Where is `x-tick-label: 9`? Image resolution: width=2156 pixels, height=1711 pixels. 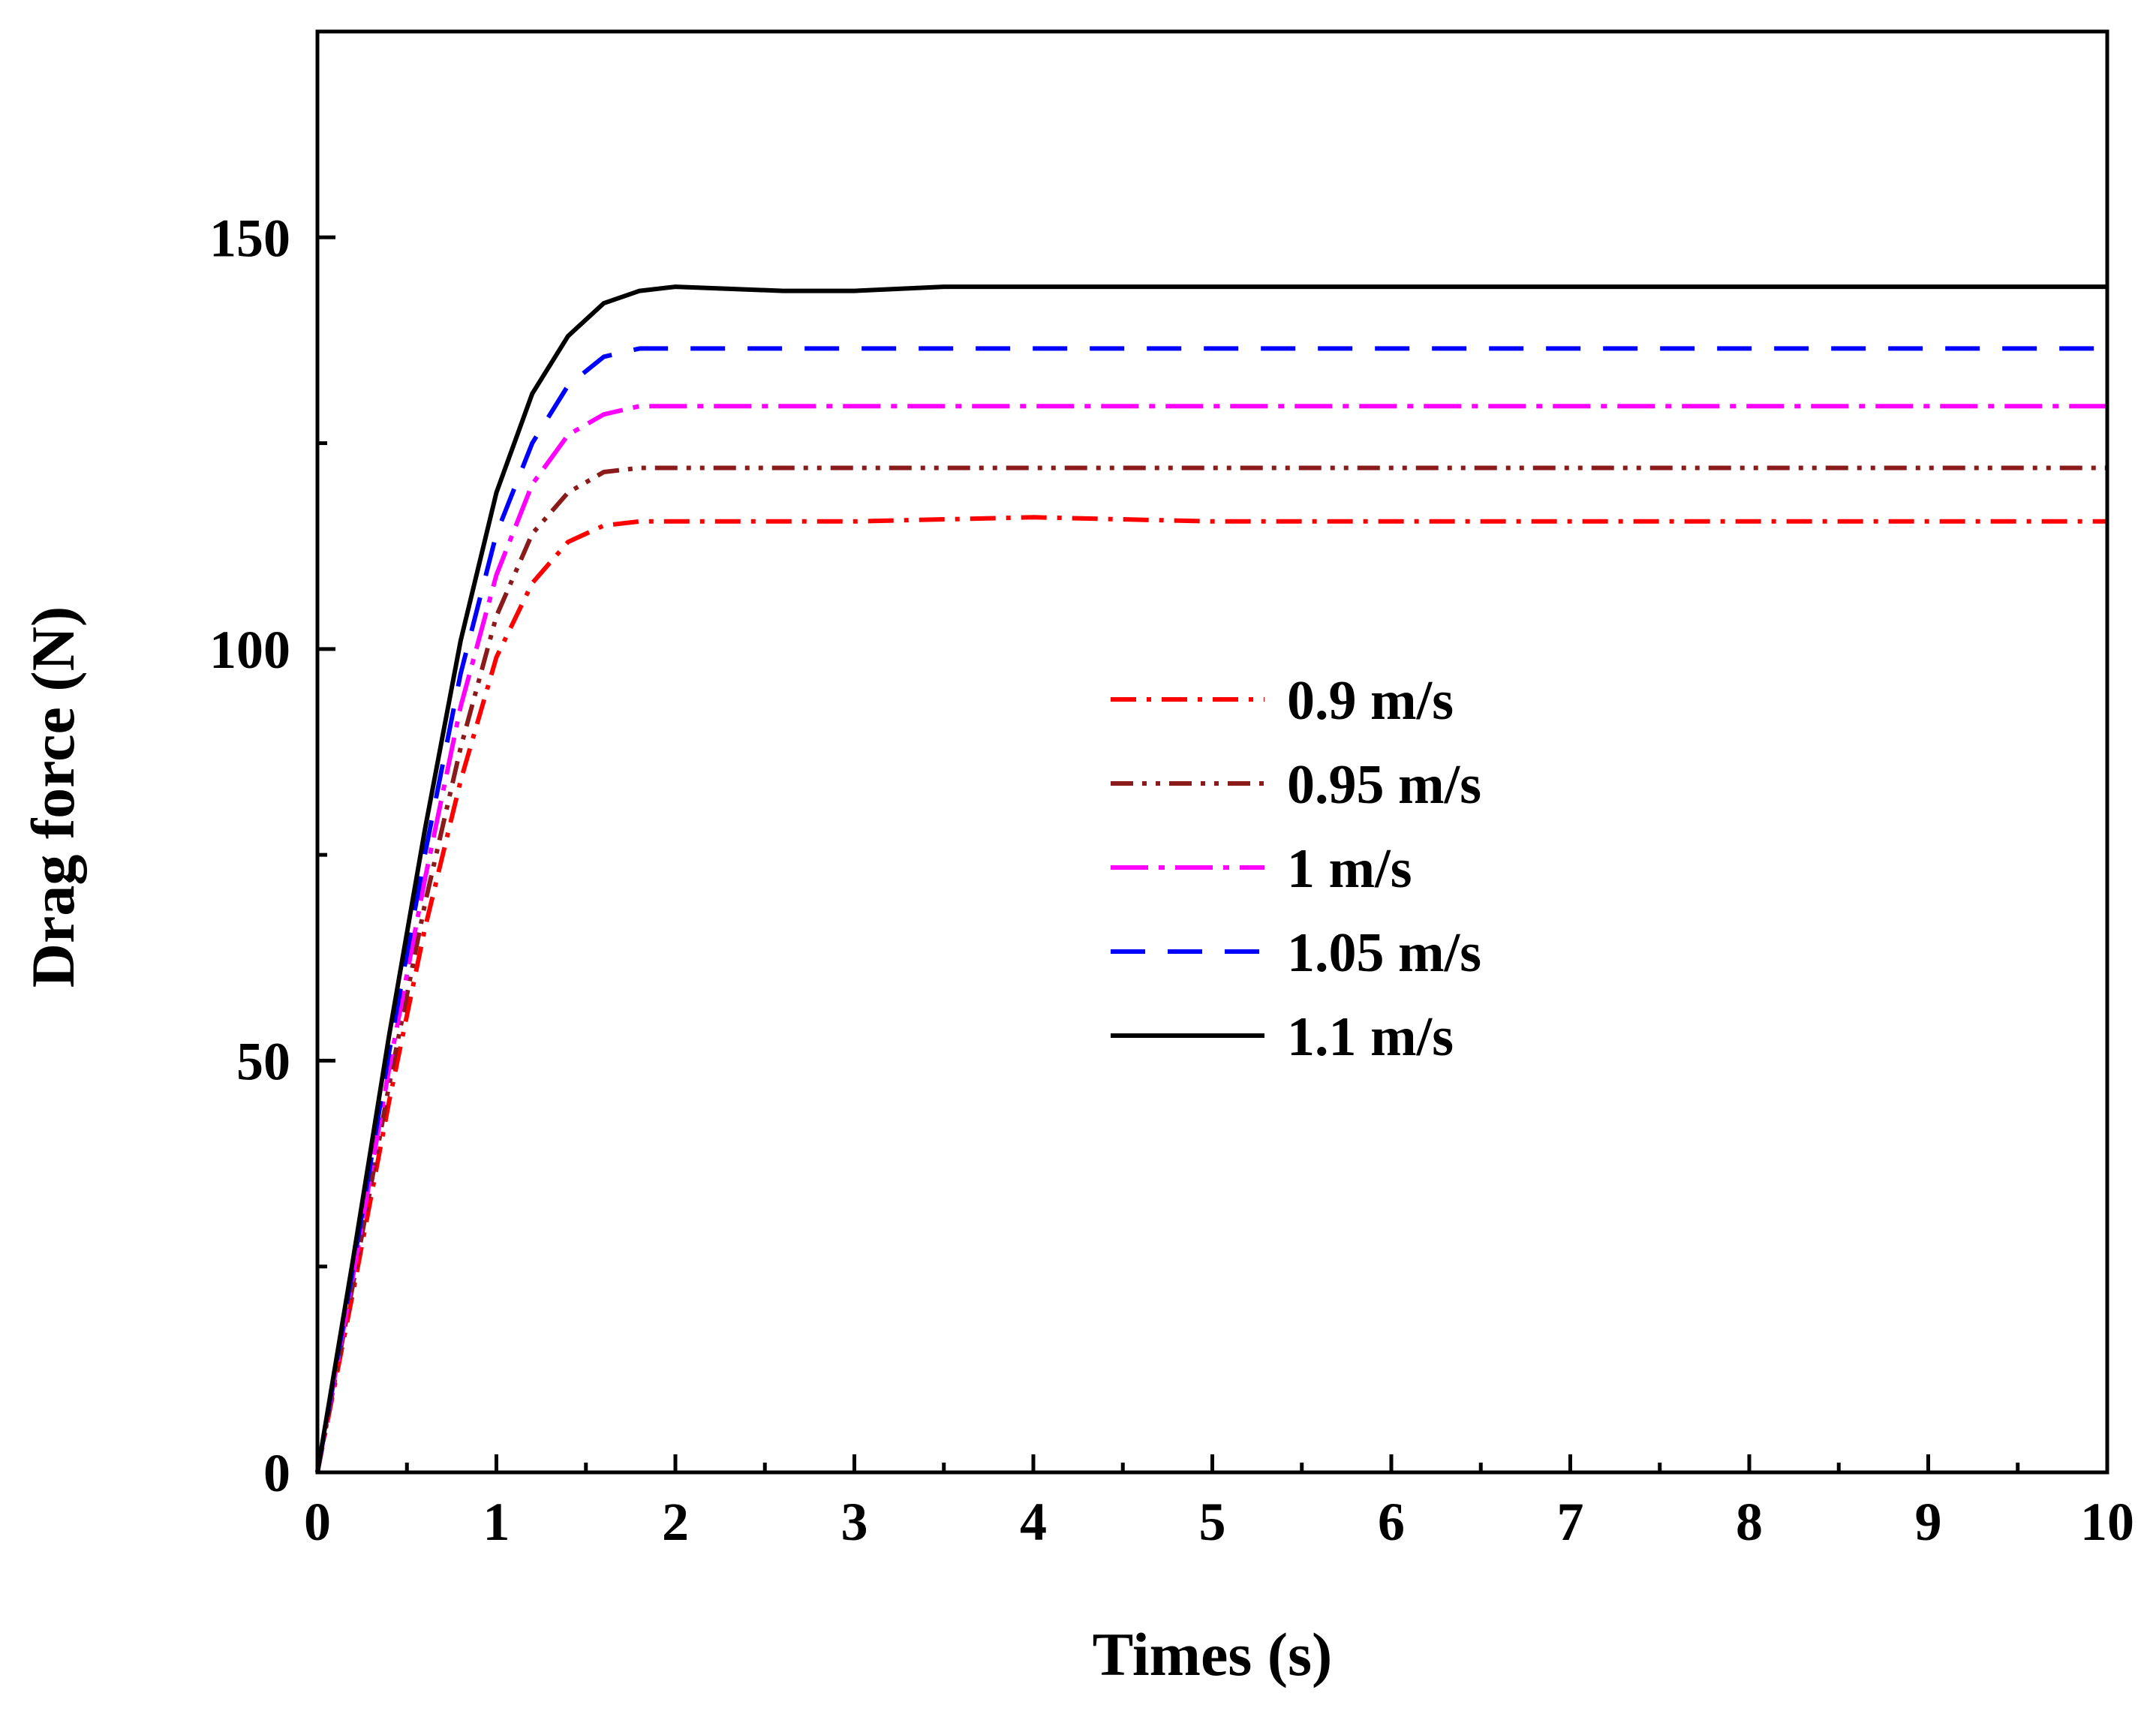 x-tick-label: 9 is located at coordinates (1928, 1522).